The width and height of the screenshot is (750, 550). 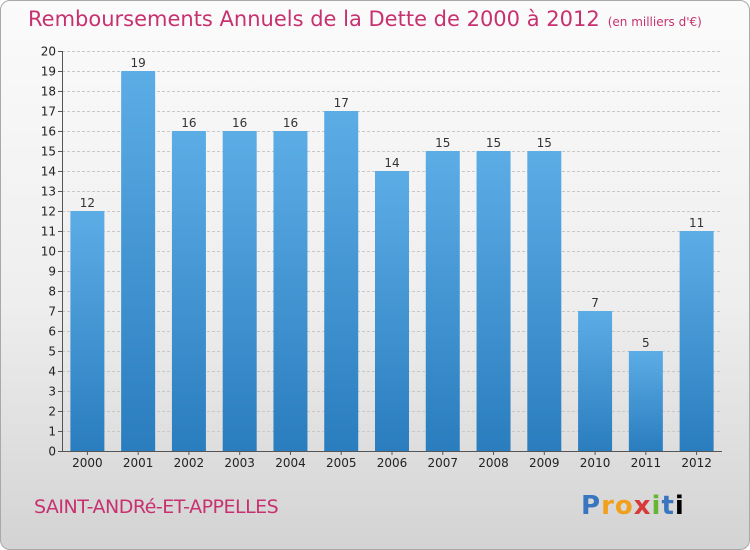 What do you see at coordinates (52, 432) in the screenshot?
I see `y-tick-label: 1` at bounding box center [52, 432].